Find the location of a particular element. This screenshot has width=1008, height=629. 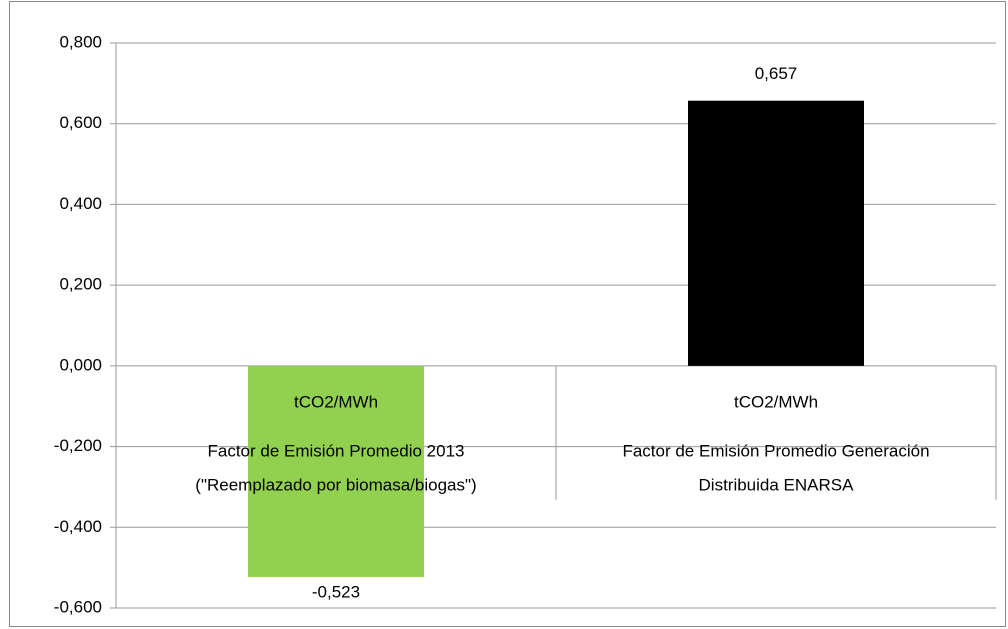

y-tick-label: 0,000 is located at coordinates (80, 364).